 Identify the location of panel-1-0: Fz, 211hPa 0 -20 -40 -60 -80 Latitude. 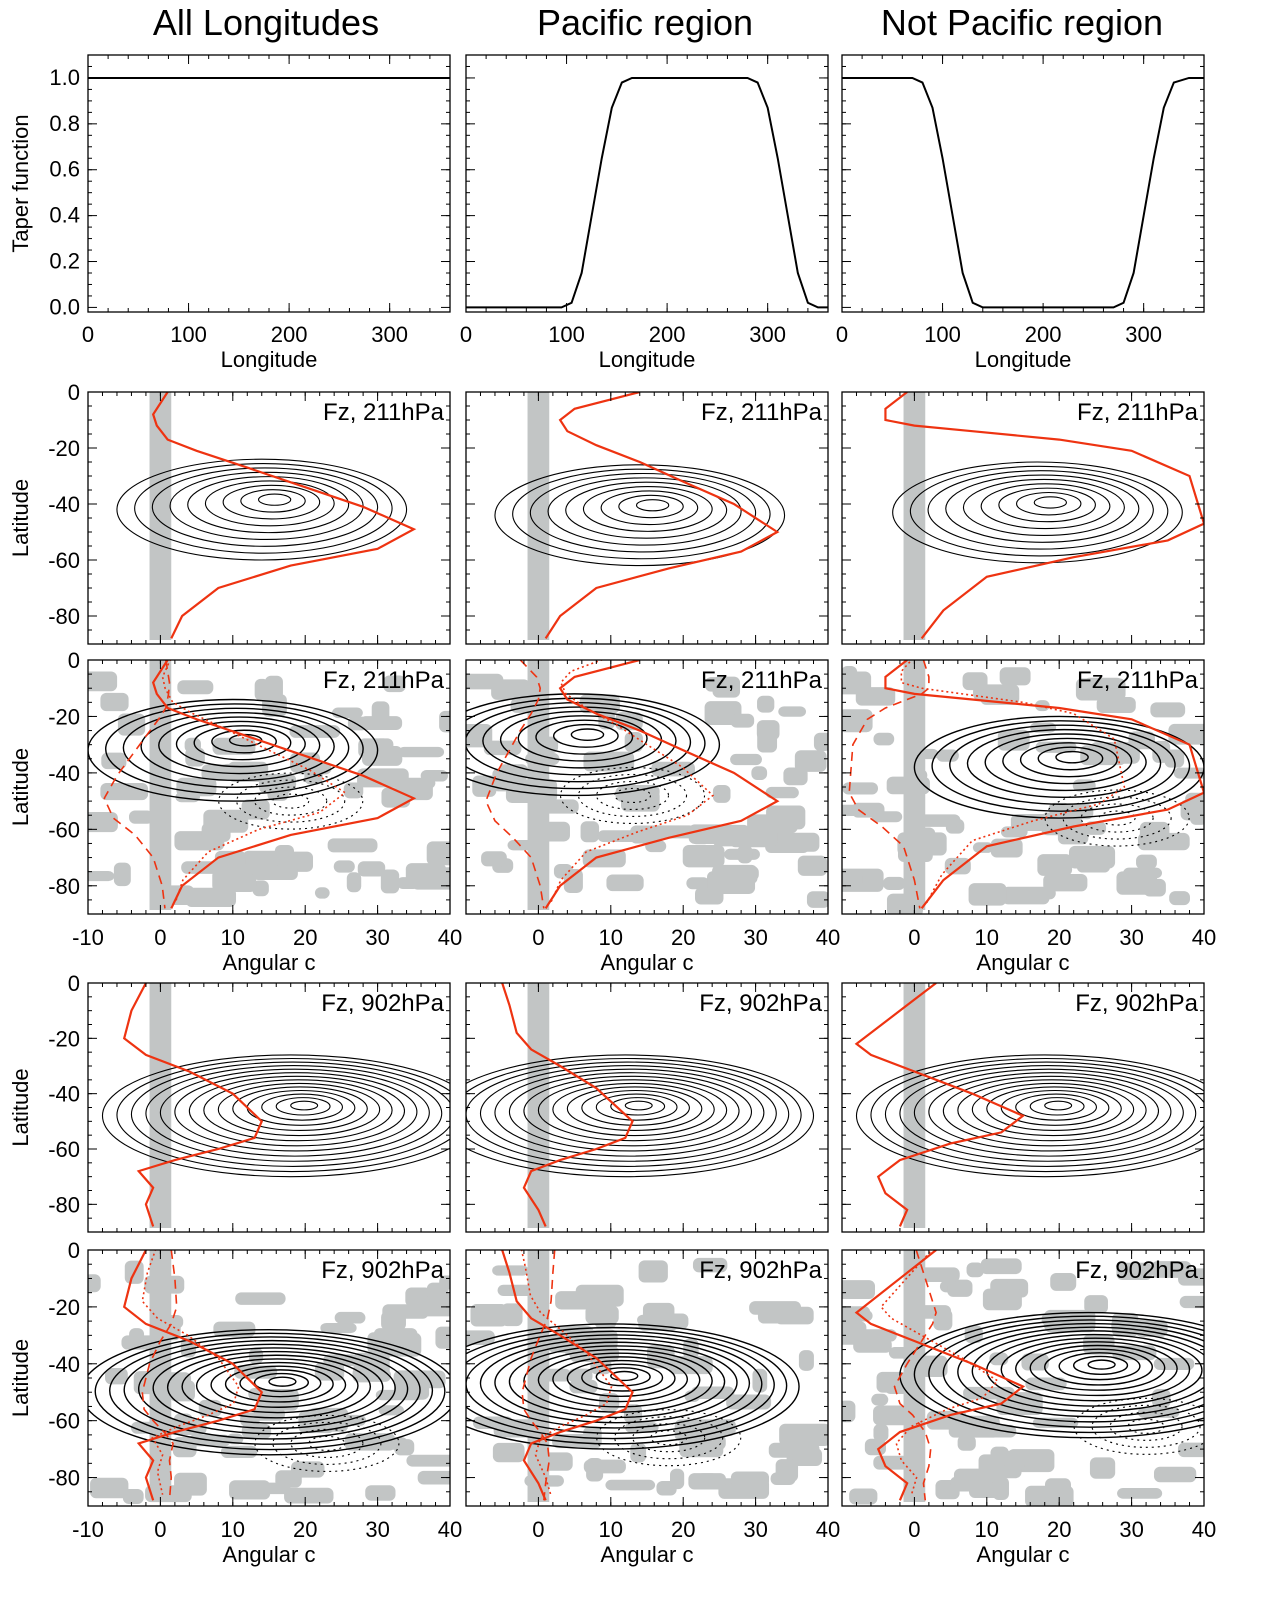
(229, 512).